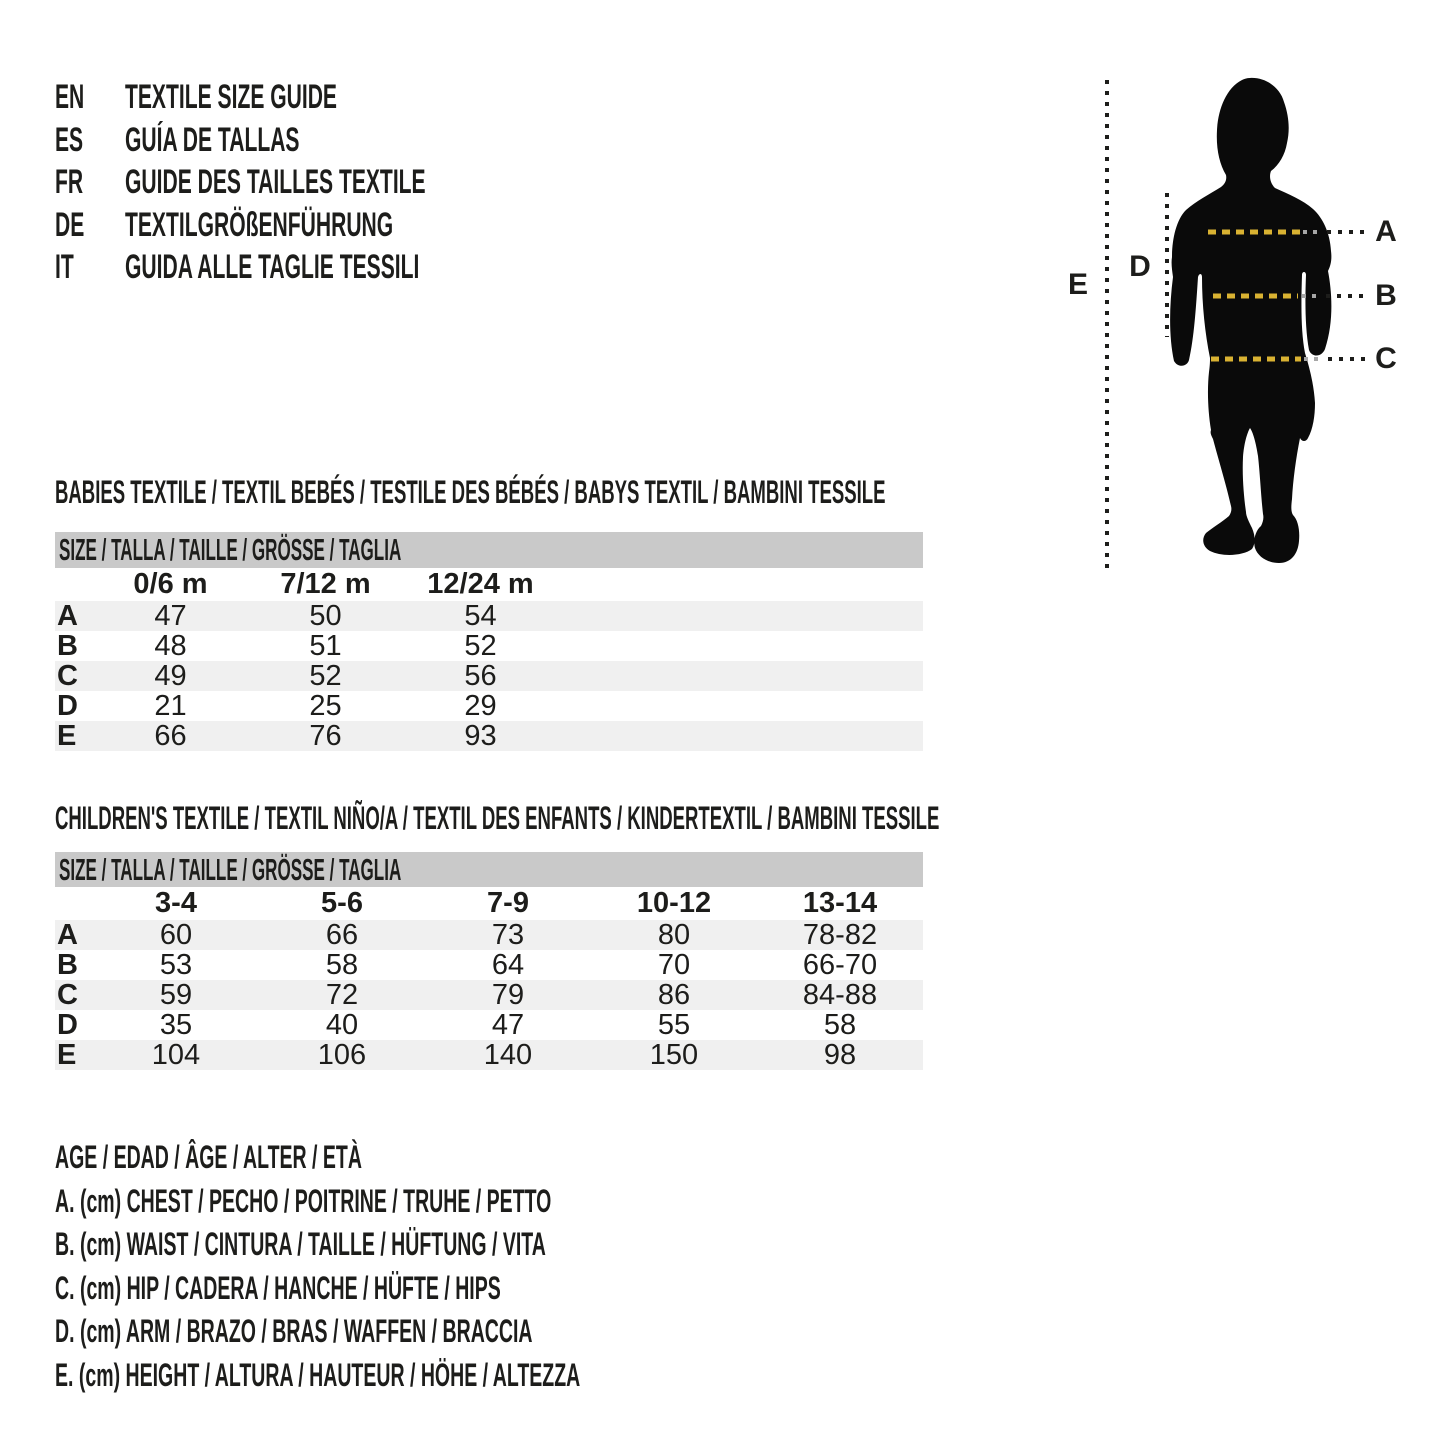  What do you see at coordinates (231, 97) in the screenshot?
I see `language-title: TEXTILE SIZE GUIDE` at bounding box center [231, 97].